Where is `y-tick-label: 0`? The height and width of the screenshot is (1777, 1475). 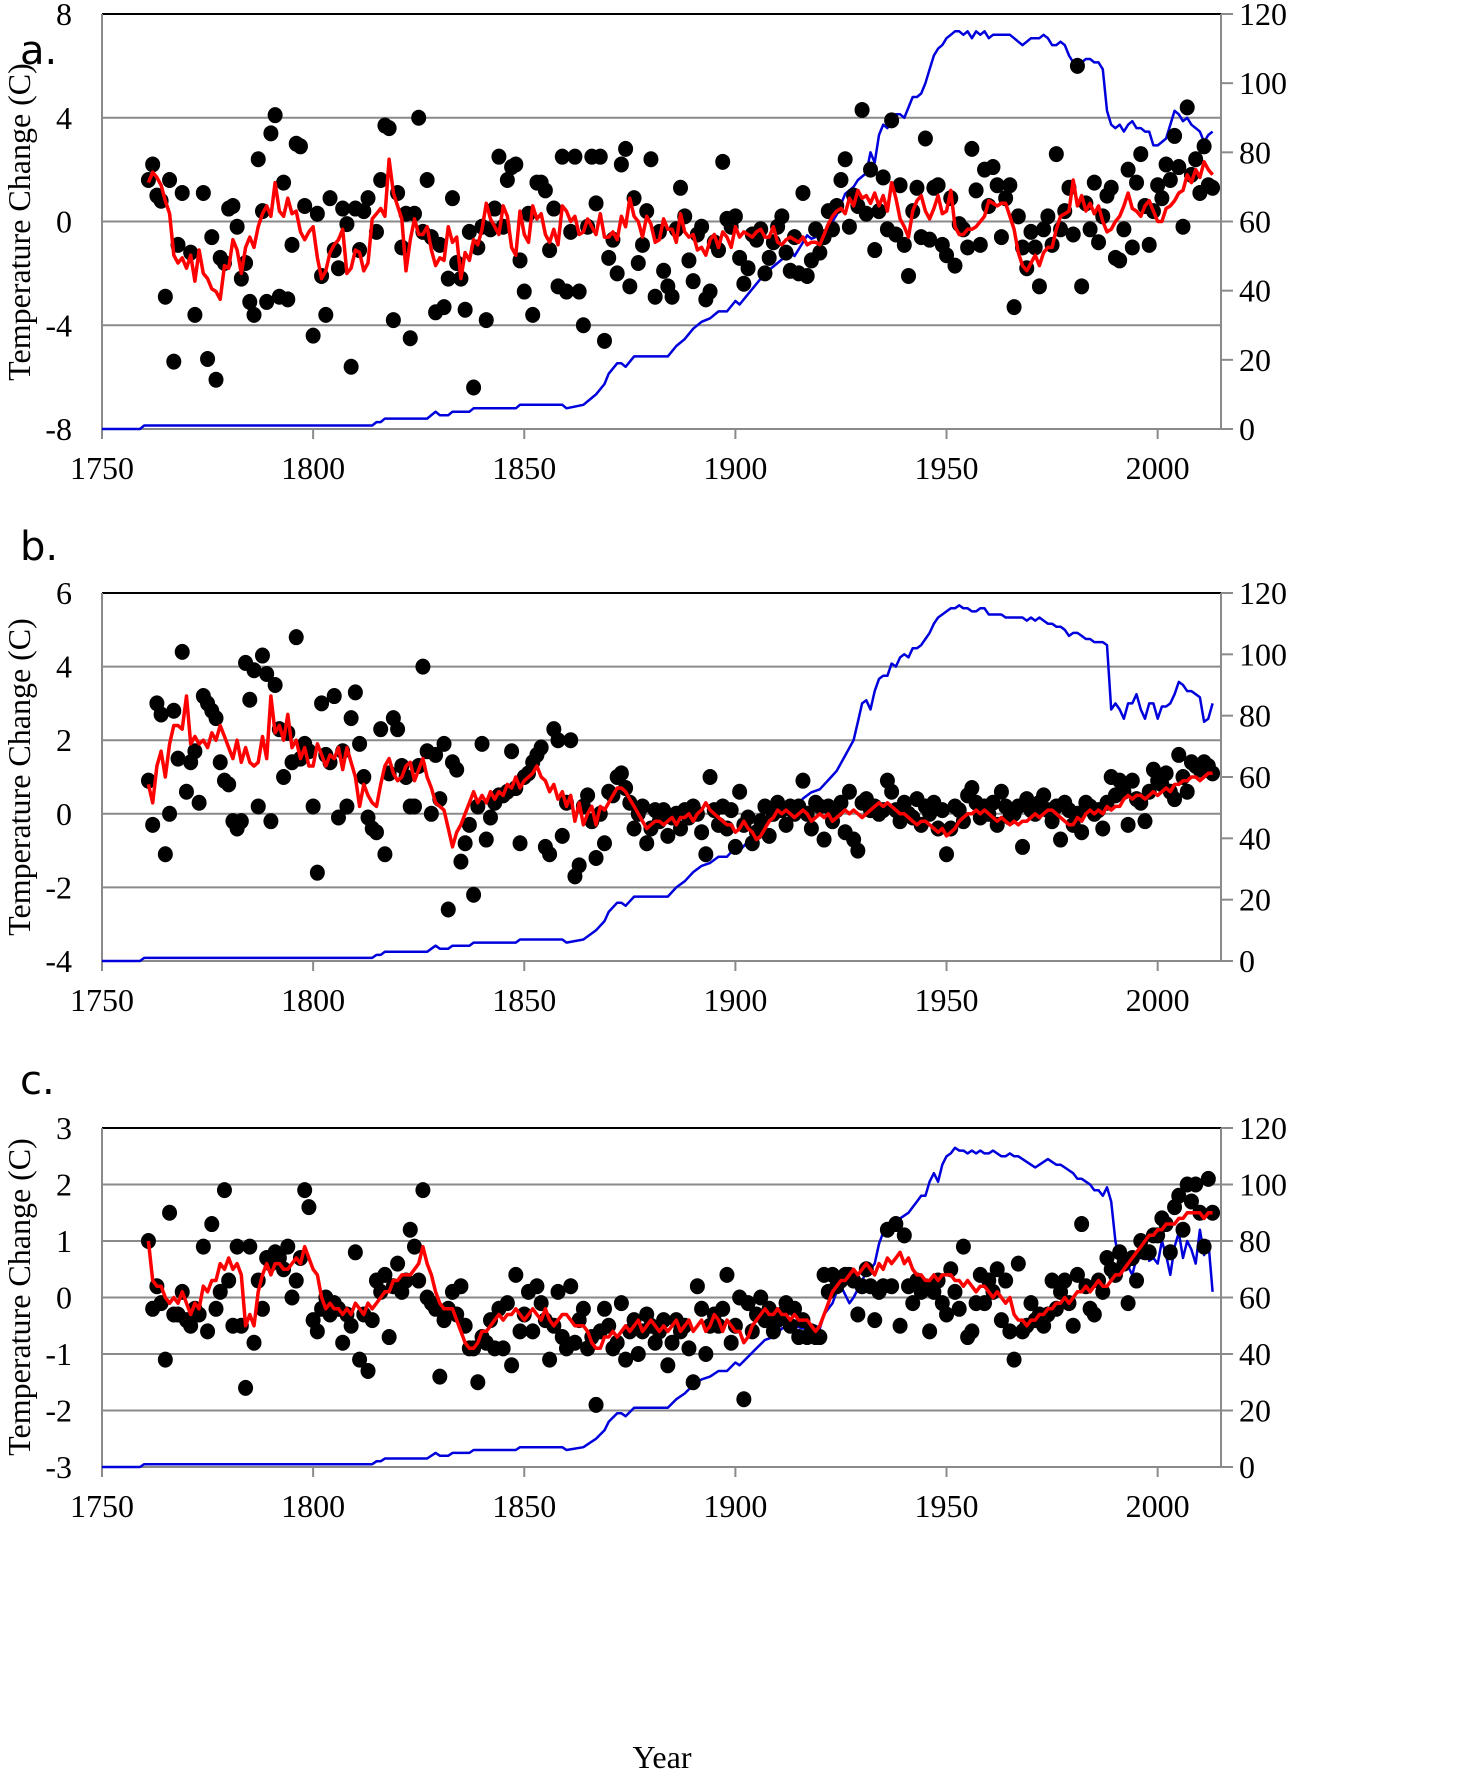 y-tick-label: 0 is located at coordinates (64, 814).